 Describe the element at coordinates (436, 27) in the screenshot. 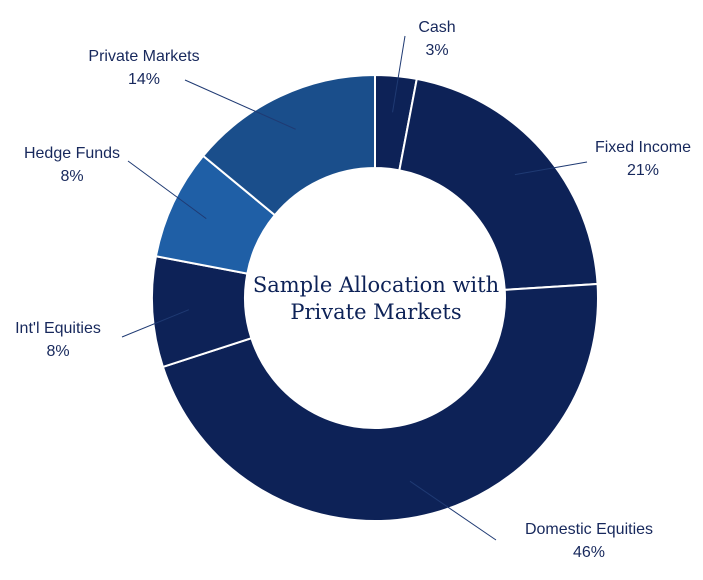

I see `slice-label: Cash` at that location.